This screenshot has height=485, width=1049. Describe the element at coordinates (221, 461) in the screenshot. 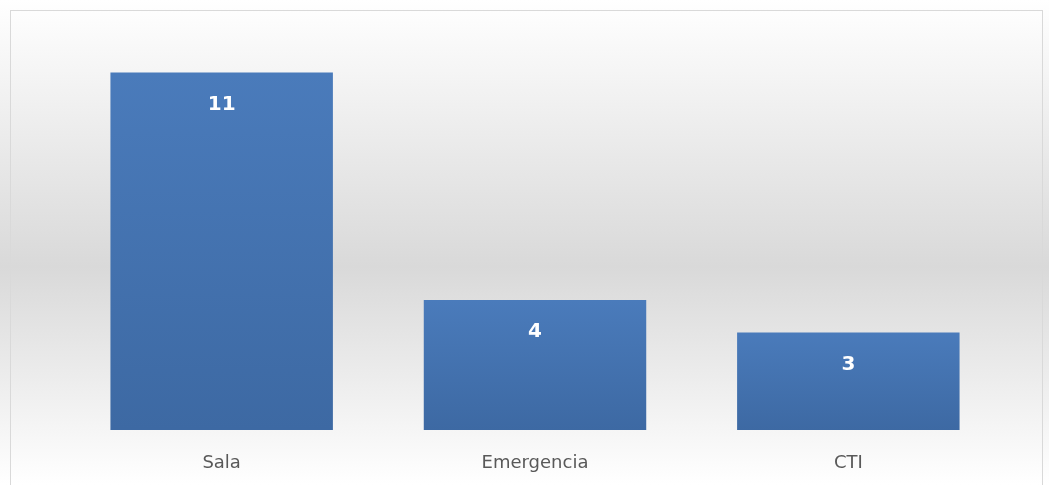

I see `x-tick-label: Sala` at that location.